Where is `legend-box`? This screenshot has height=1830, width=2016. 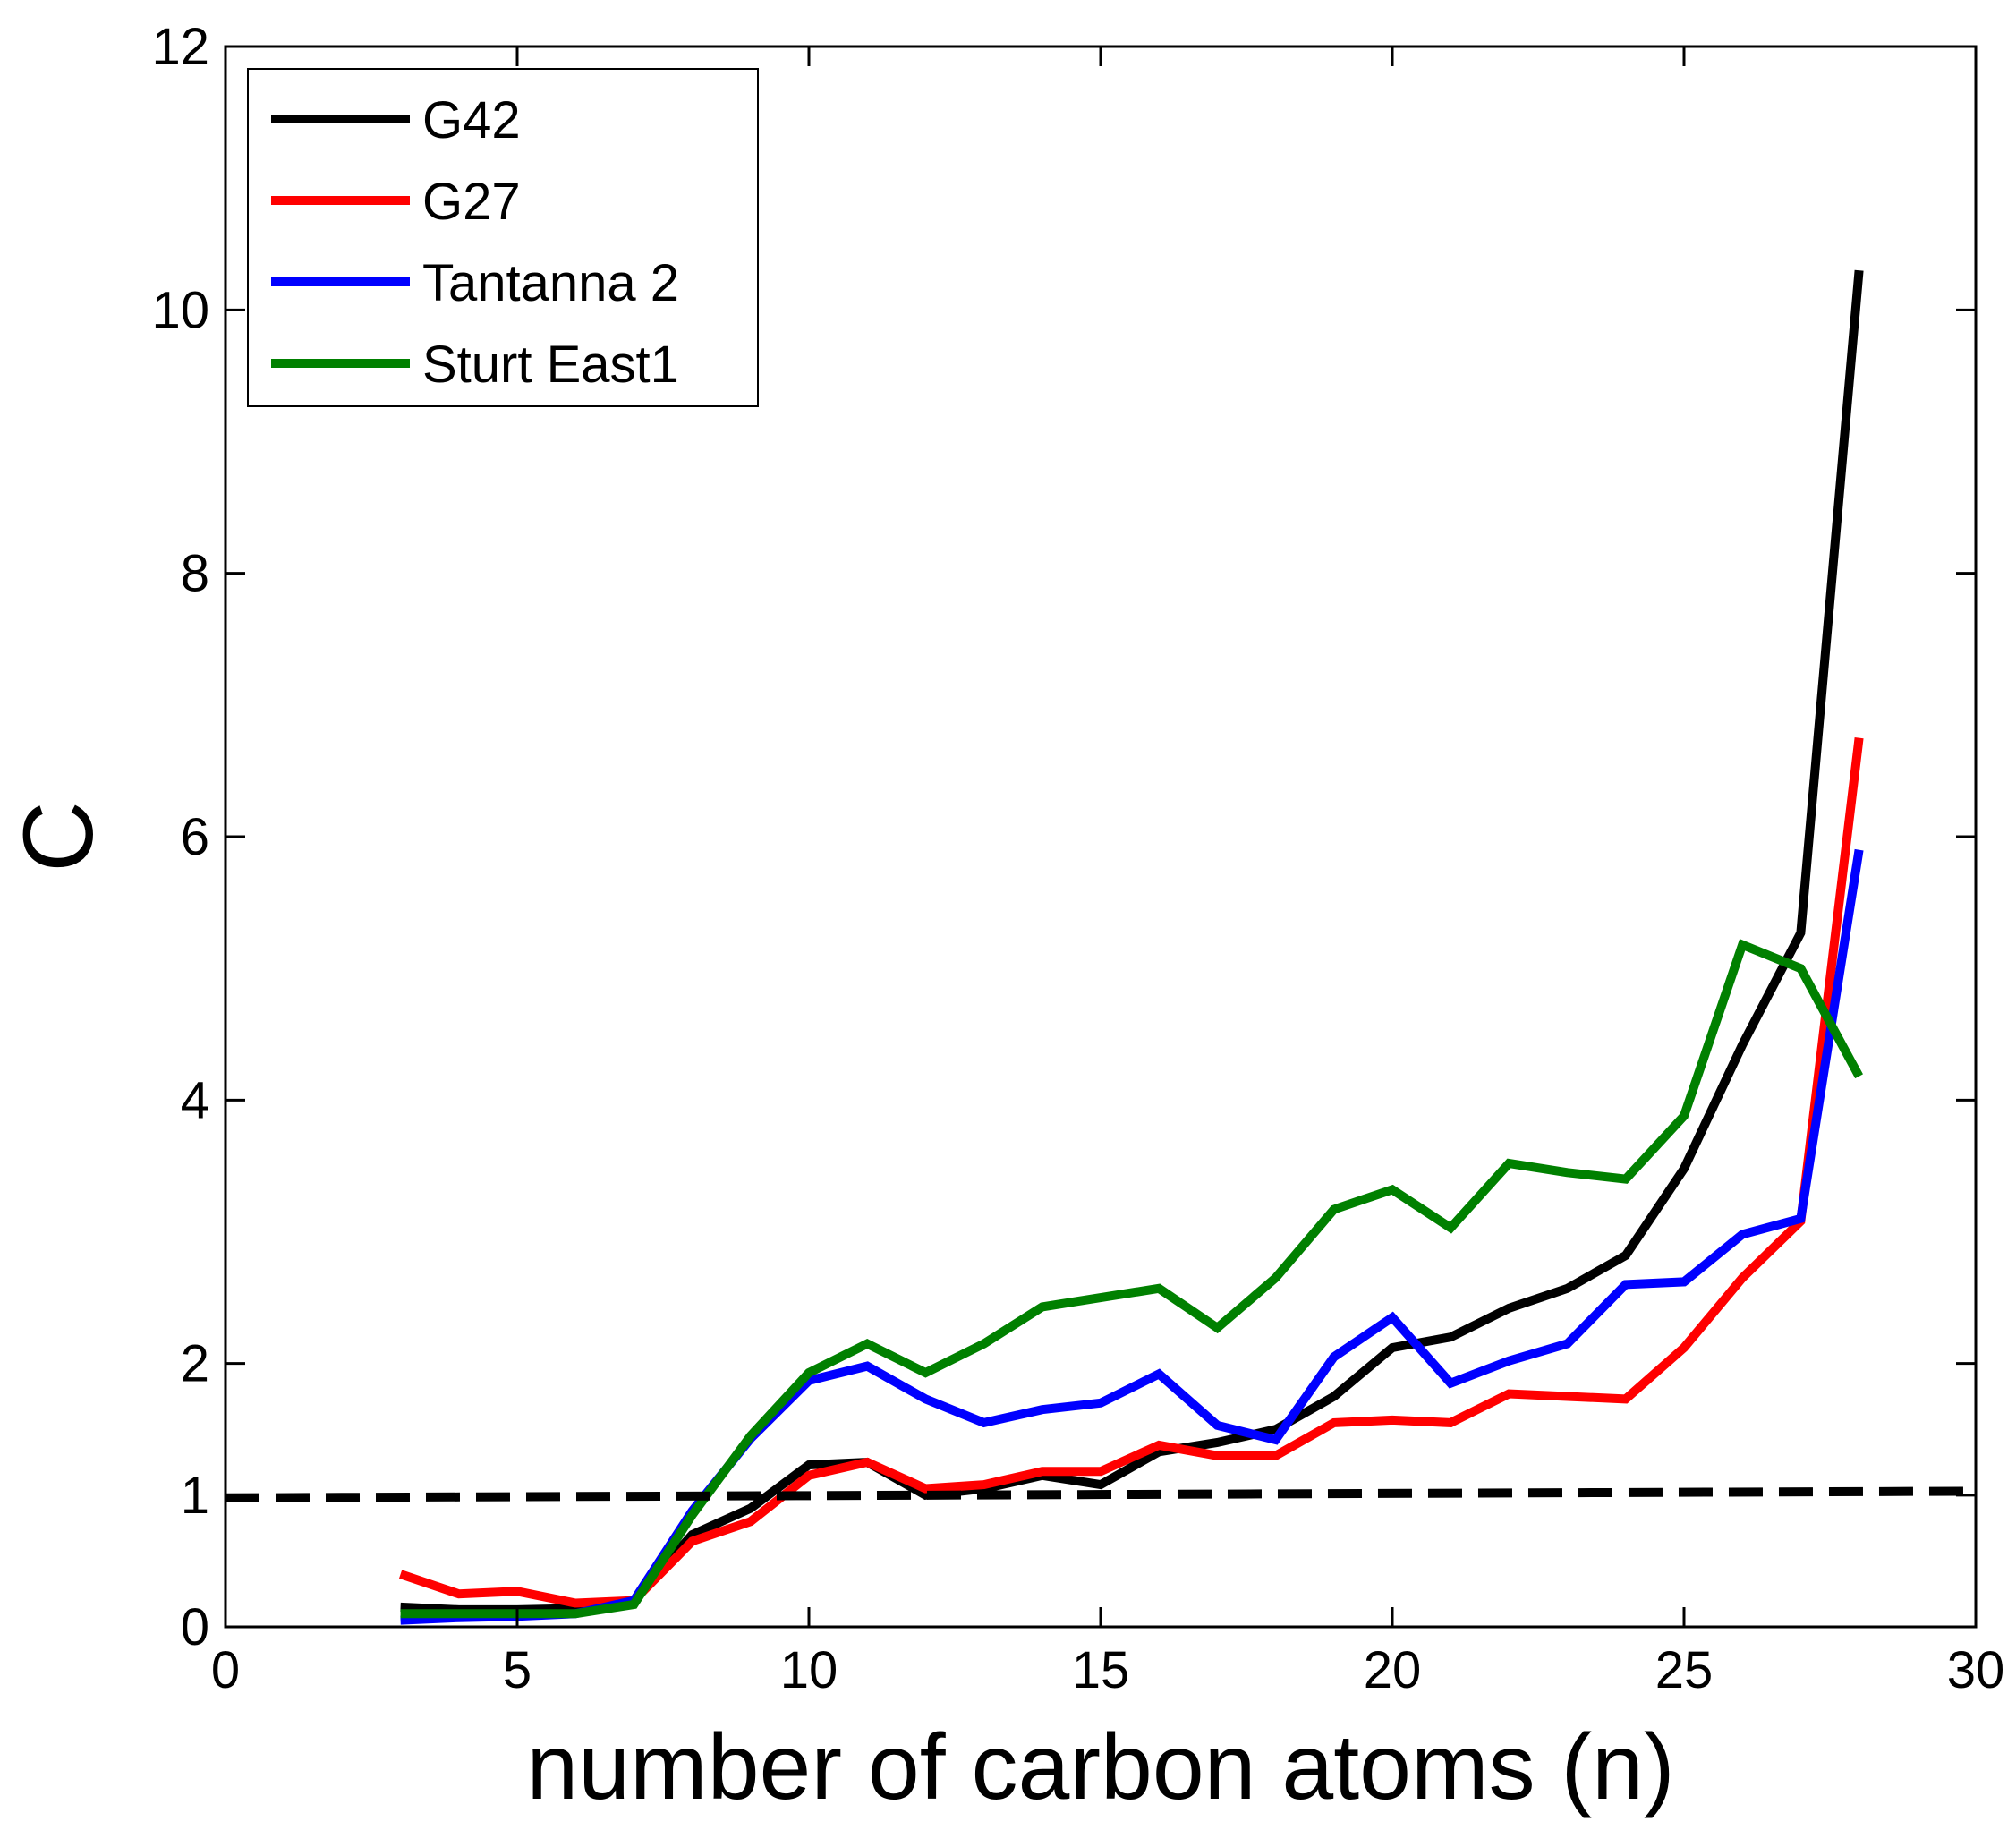
legend-box is located at coordinates (503, 237).